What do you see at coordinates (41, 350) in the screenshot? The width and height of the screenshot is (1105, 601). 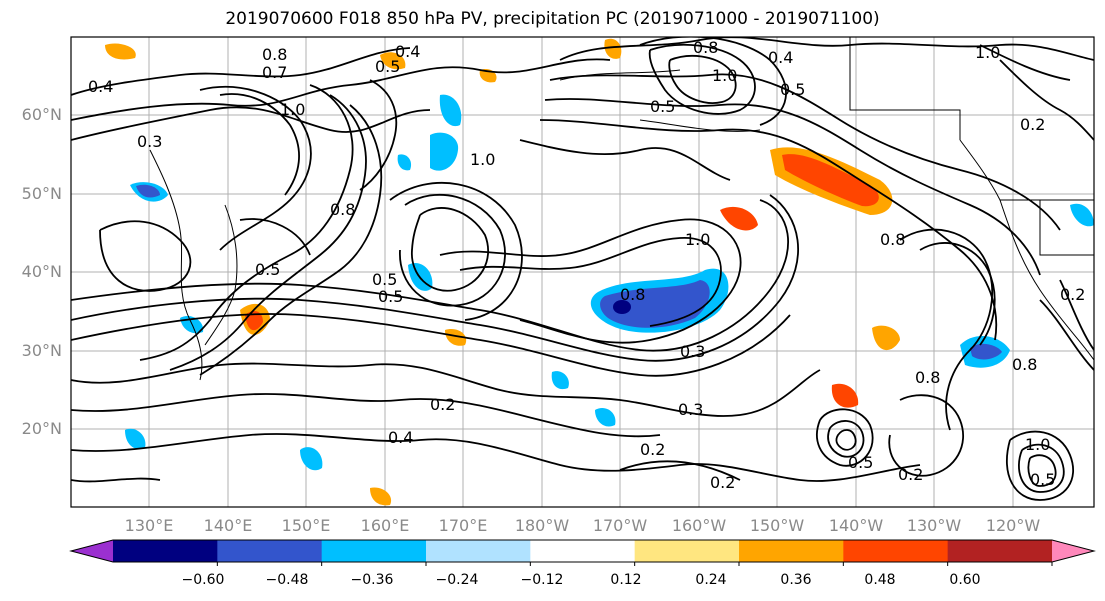 I see `lat-label: 30°N` at bounding box center [41, 350].